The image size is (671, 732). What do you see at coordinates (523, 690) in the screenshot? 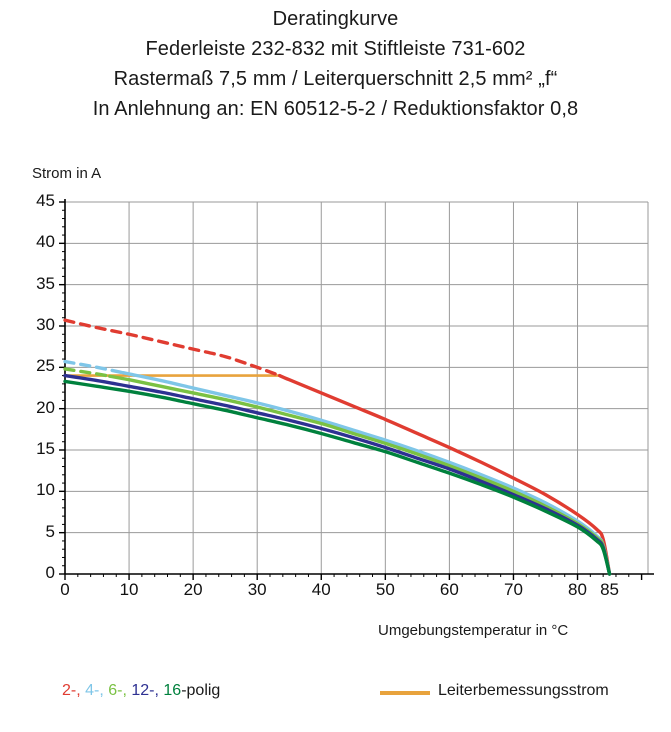
I see `legend-rated-current-label: Leiterbemessungsstrom` at bounding box center [523, 690].